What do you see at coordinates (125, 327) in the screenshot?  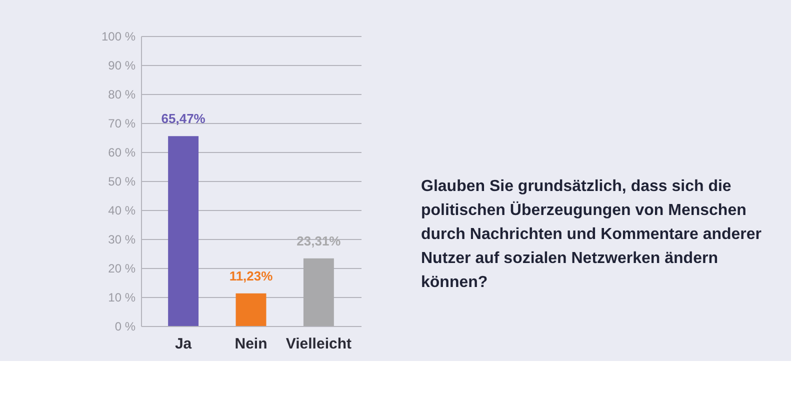 I see `y-tick-label: 0 %` at bounding box center [125, 327].